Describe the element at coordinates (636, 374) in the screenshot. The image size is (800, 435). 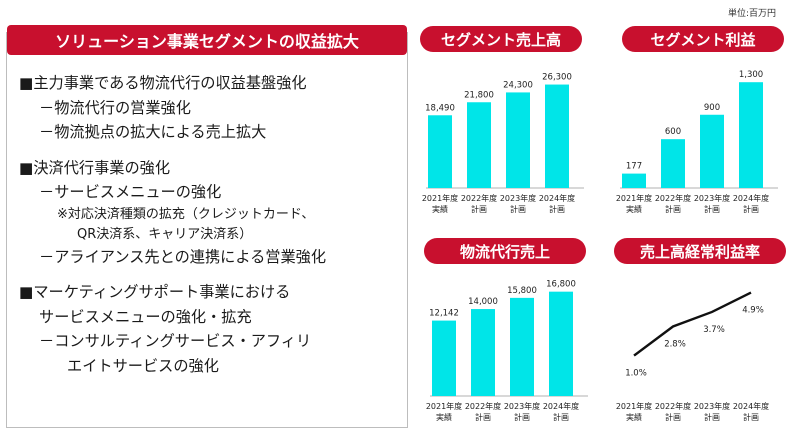
I see `data-label: 1.0%` at that location.